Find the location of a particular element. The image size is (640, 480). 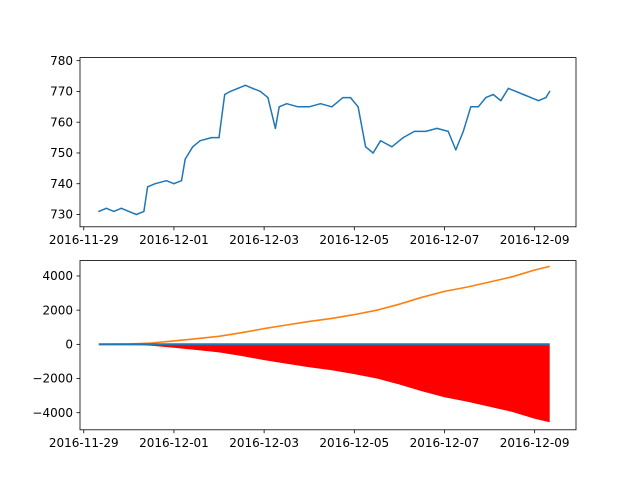

cumulative-line is located at coordinates (324, 305).